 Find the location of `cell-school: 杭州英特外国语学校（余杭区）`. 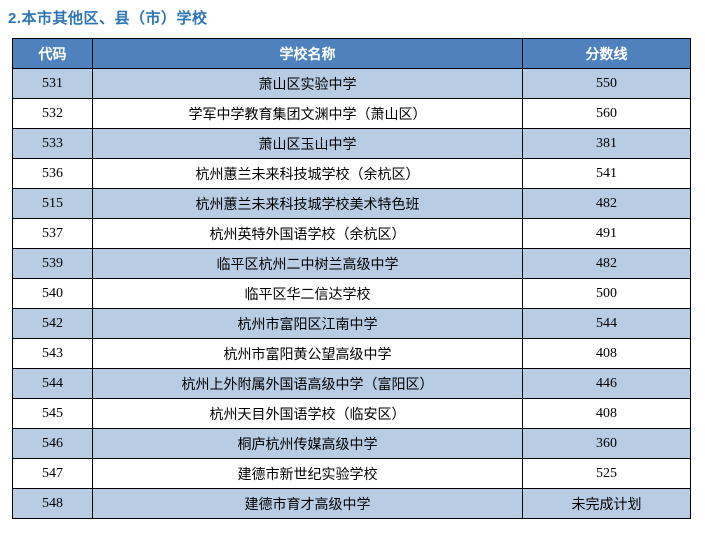

cell-school: 杭州英特外国语学校（余杭区） is located at coordinates (307, 233).